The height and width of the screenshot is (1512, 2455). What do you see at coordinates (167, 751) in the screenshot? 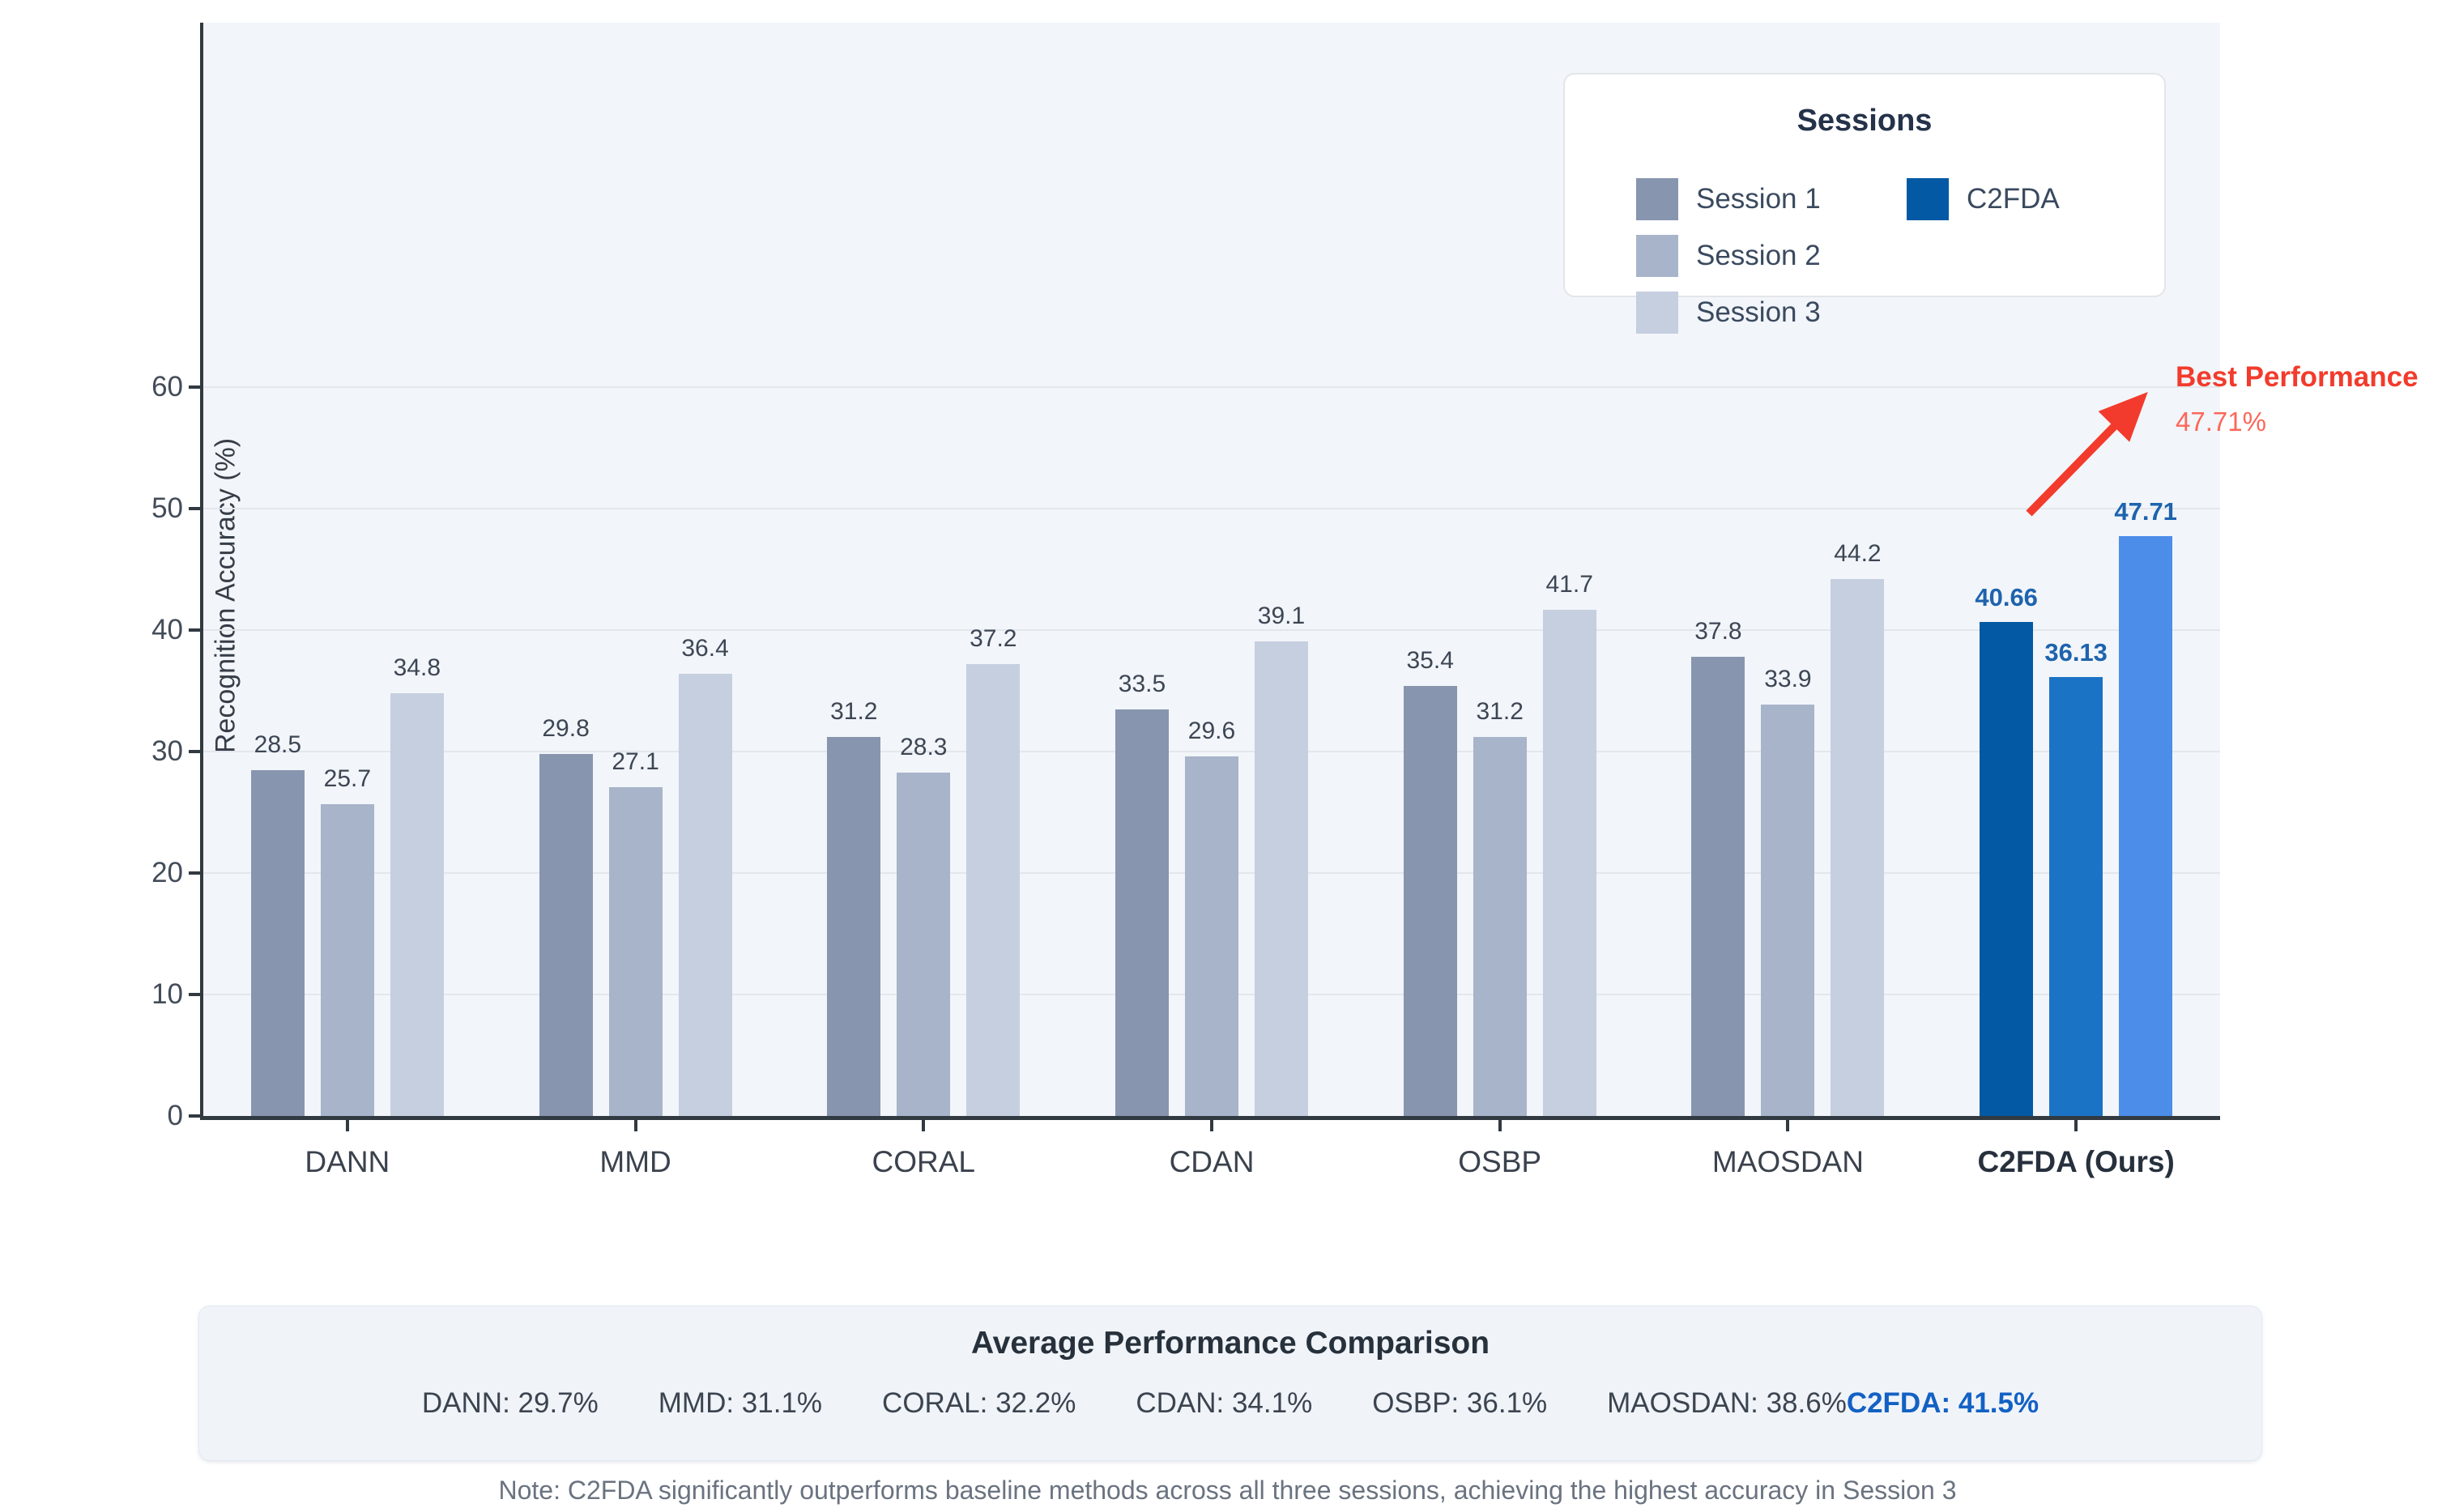
I see `y-tick-label-30: 30` at bounding box center [167, 751].